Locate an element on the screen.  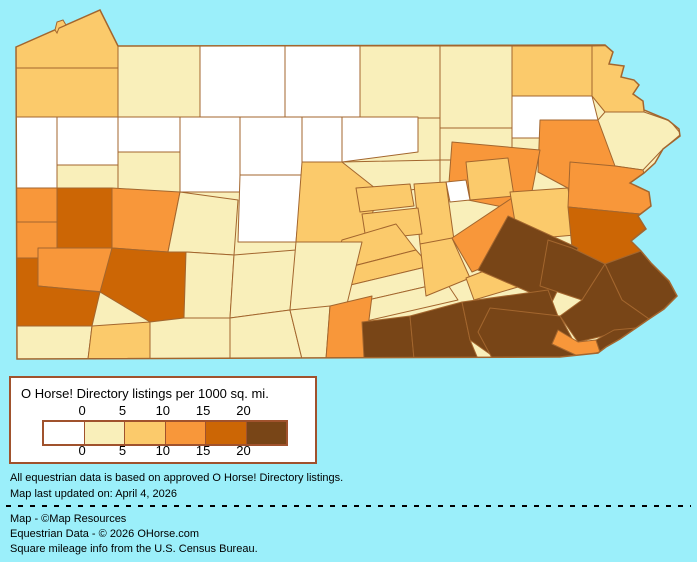
legend-ticks-top: 0 5 10 15 20 is located at coordinates (183, 410).